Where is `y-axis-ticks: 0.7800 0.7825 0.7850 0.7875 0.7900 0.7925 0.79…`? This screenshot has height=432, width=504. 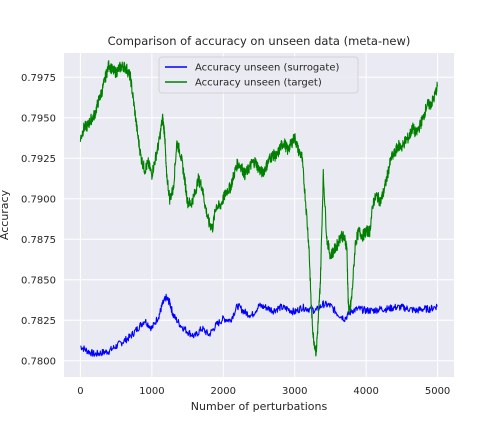
y-axis-ticks: 0.7800 0.7825 0.7850 0.7875 0.7900 0.7925 0.79… is located at coordinates (38, 220).